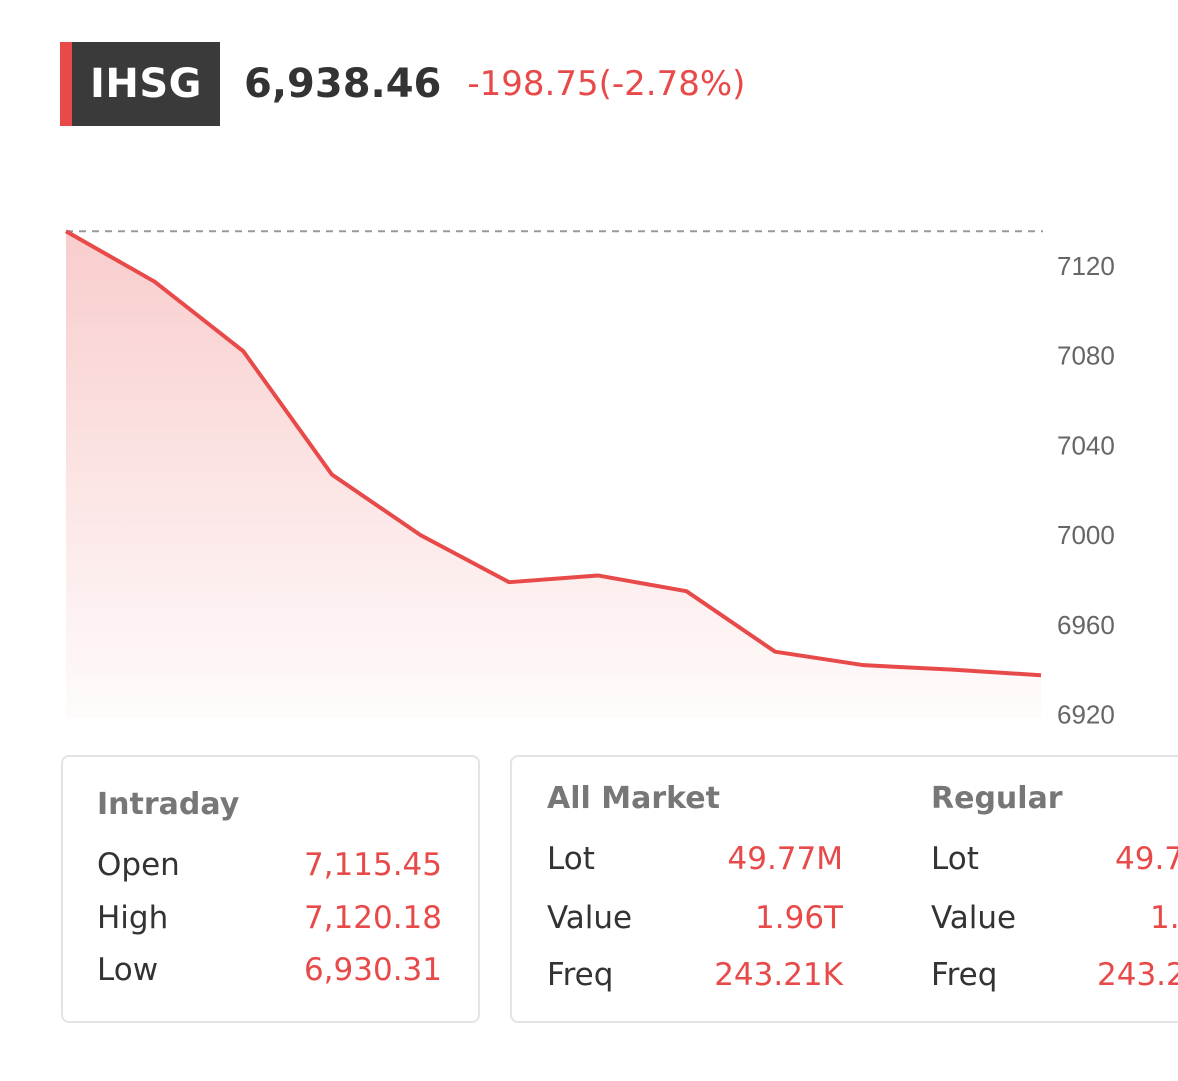 The height and width of the screenshot is (1081, 1178). I want to click on header: IHSG 6,938.46 -198.75(-2.78%), so click(402, 84).